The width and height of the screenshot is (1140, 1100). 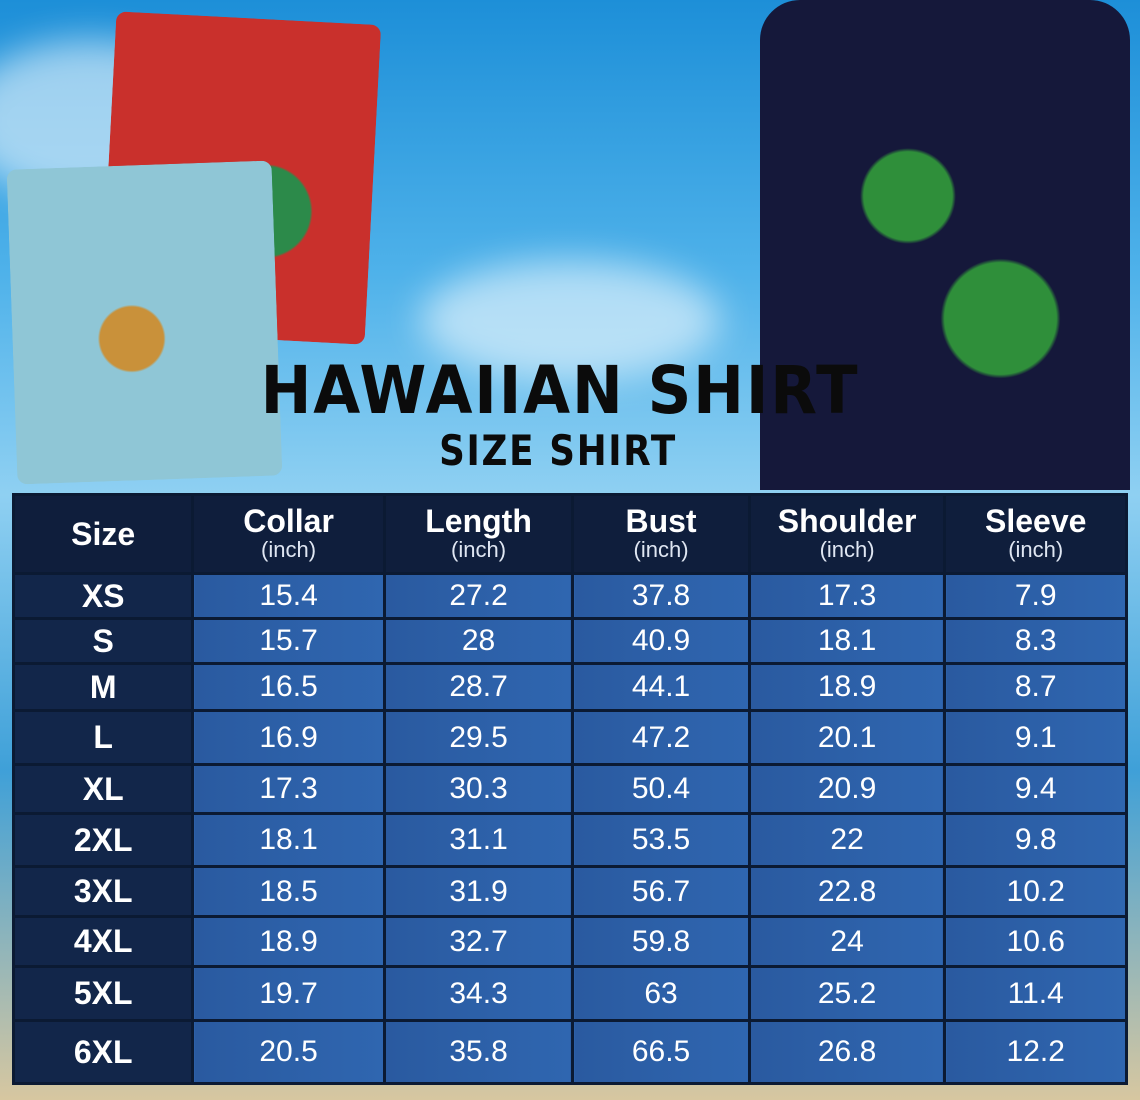 What do you see at coordinates (478, 596) in the screenshot?
I see `measurement-cell: 27.2` at bounding box center [478, 596].